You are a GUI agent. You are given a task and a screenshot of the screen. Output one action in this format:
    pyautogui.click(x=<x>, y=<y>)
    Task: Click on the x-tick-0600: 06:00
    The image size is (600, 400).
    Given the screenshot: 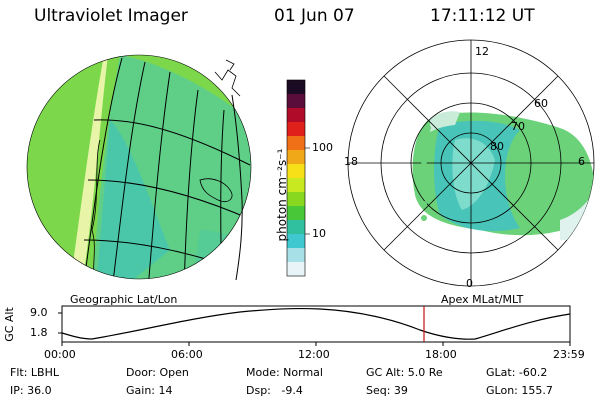 What is the action you would take?
    pyautogui.click(x=187, y=354)
    